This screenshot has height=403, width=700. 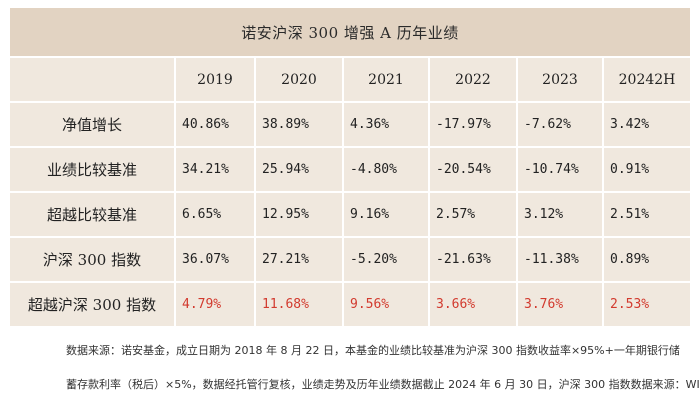 What do you see at coordinates (473, 80) in the screenshot?
I see `header-cell-2022: 2022` at bounding box center [473, 80].